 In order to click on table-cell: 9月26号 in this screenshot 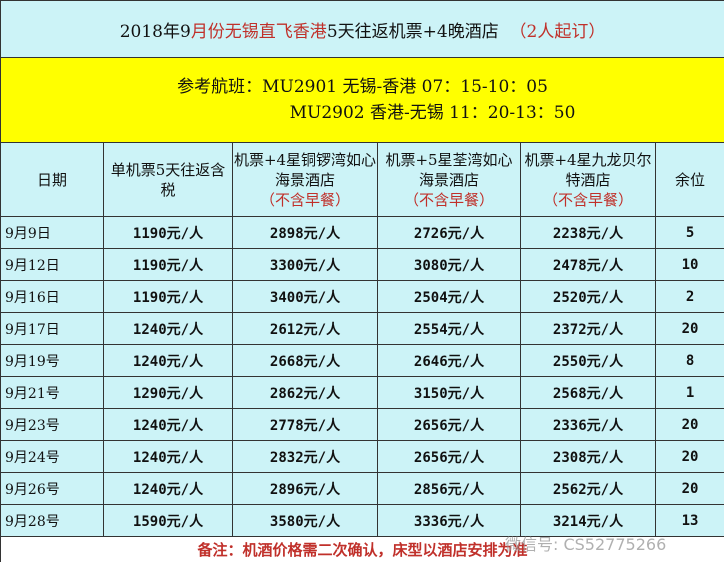, I will do `click(52, 488)`.